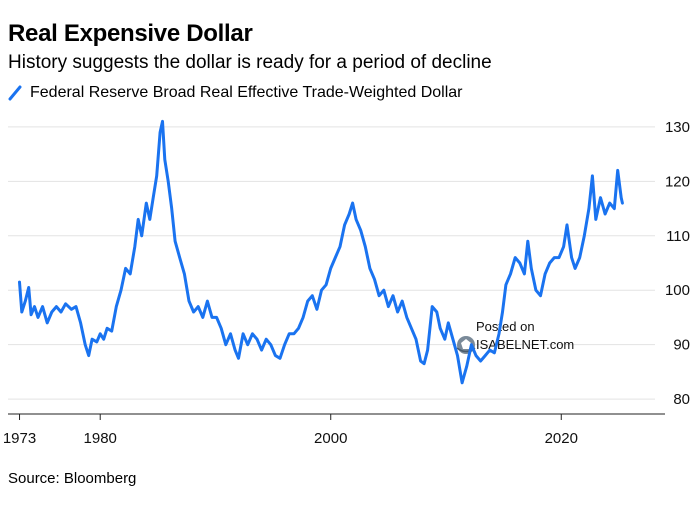  What do you see at coordinates (336, 416) in the screenshot?
I see `x-axis` at bounding box center [336, 416].